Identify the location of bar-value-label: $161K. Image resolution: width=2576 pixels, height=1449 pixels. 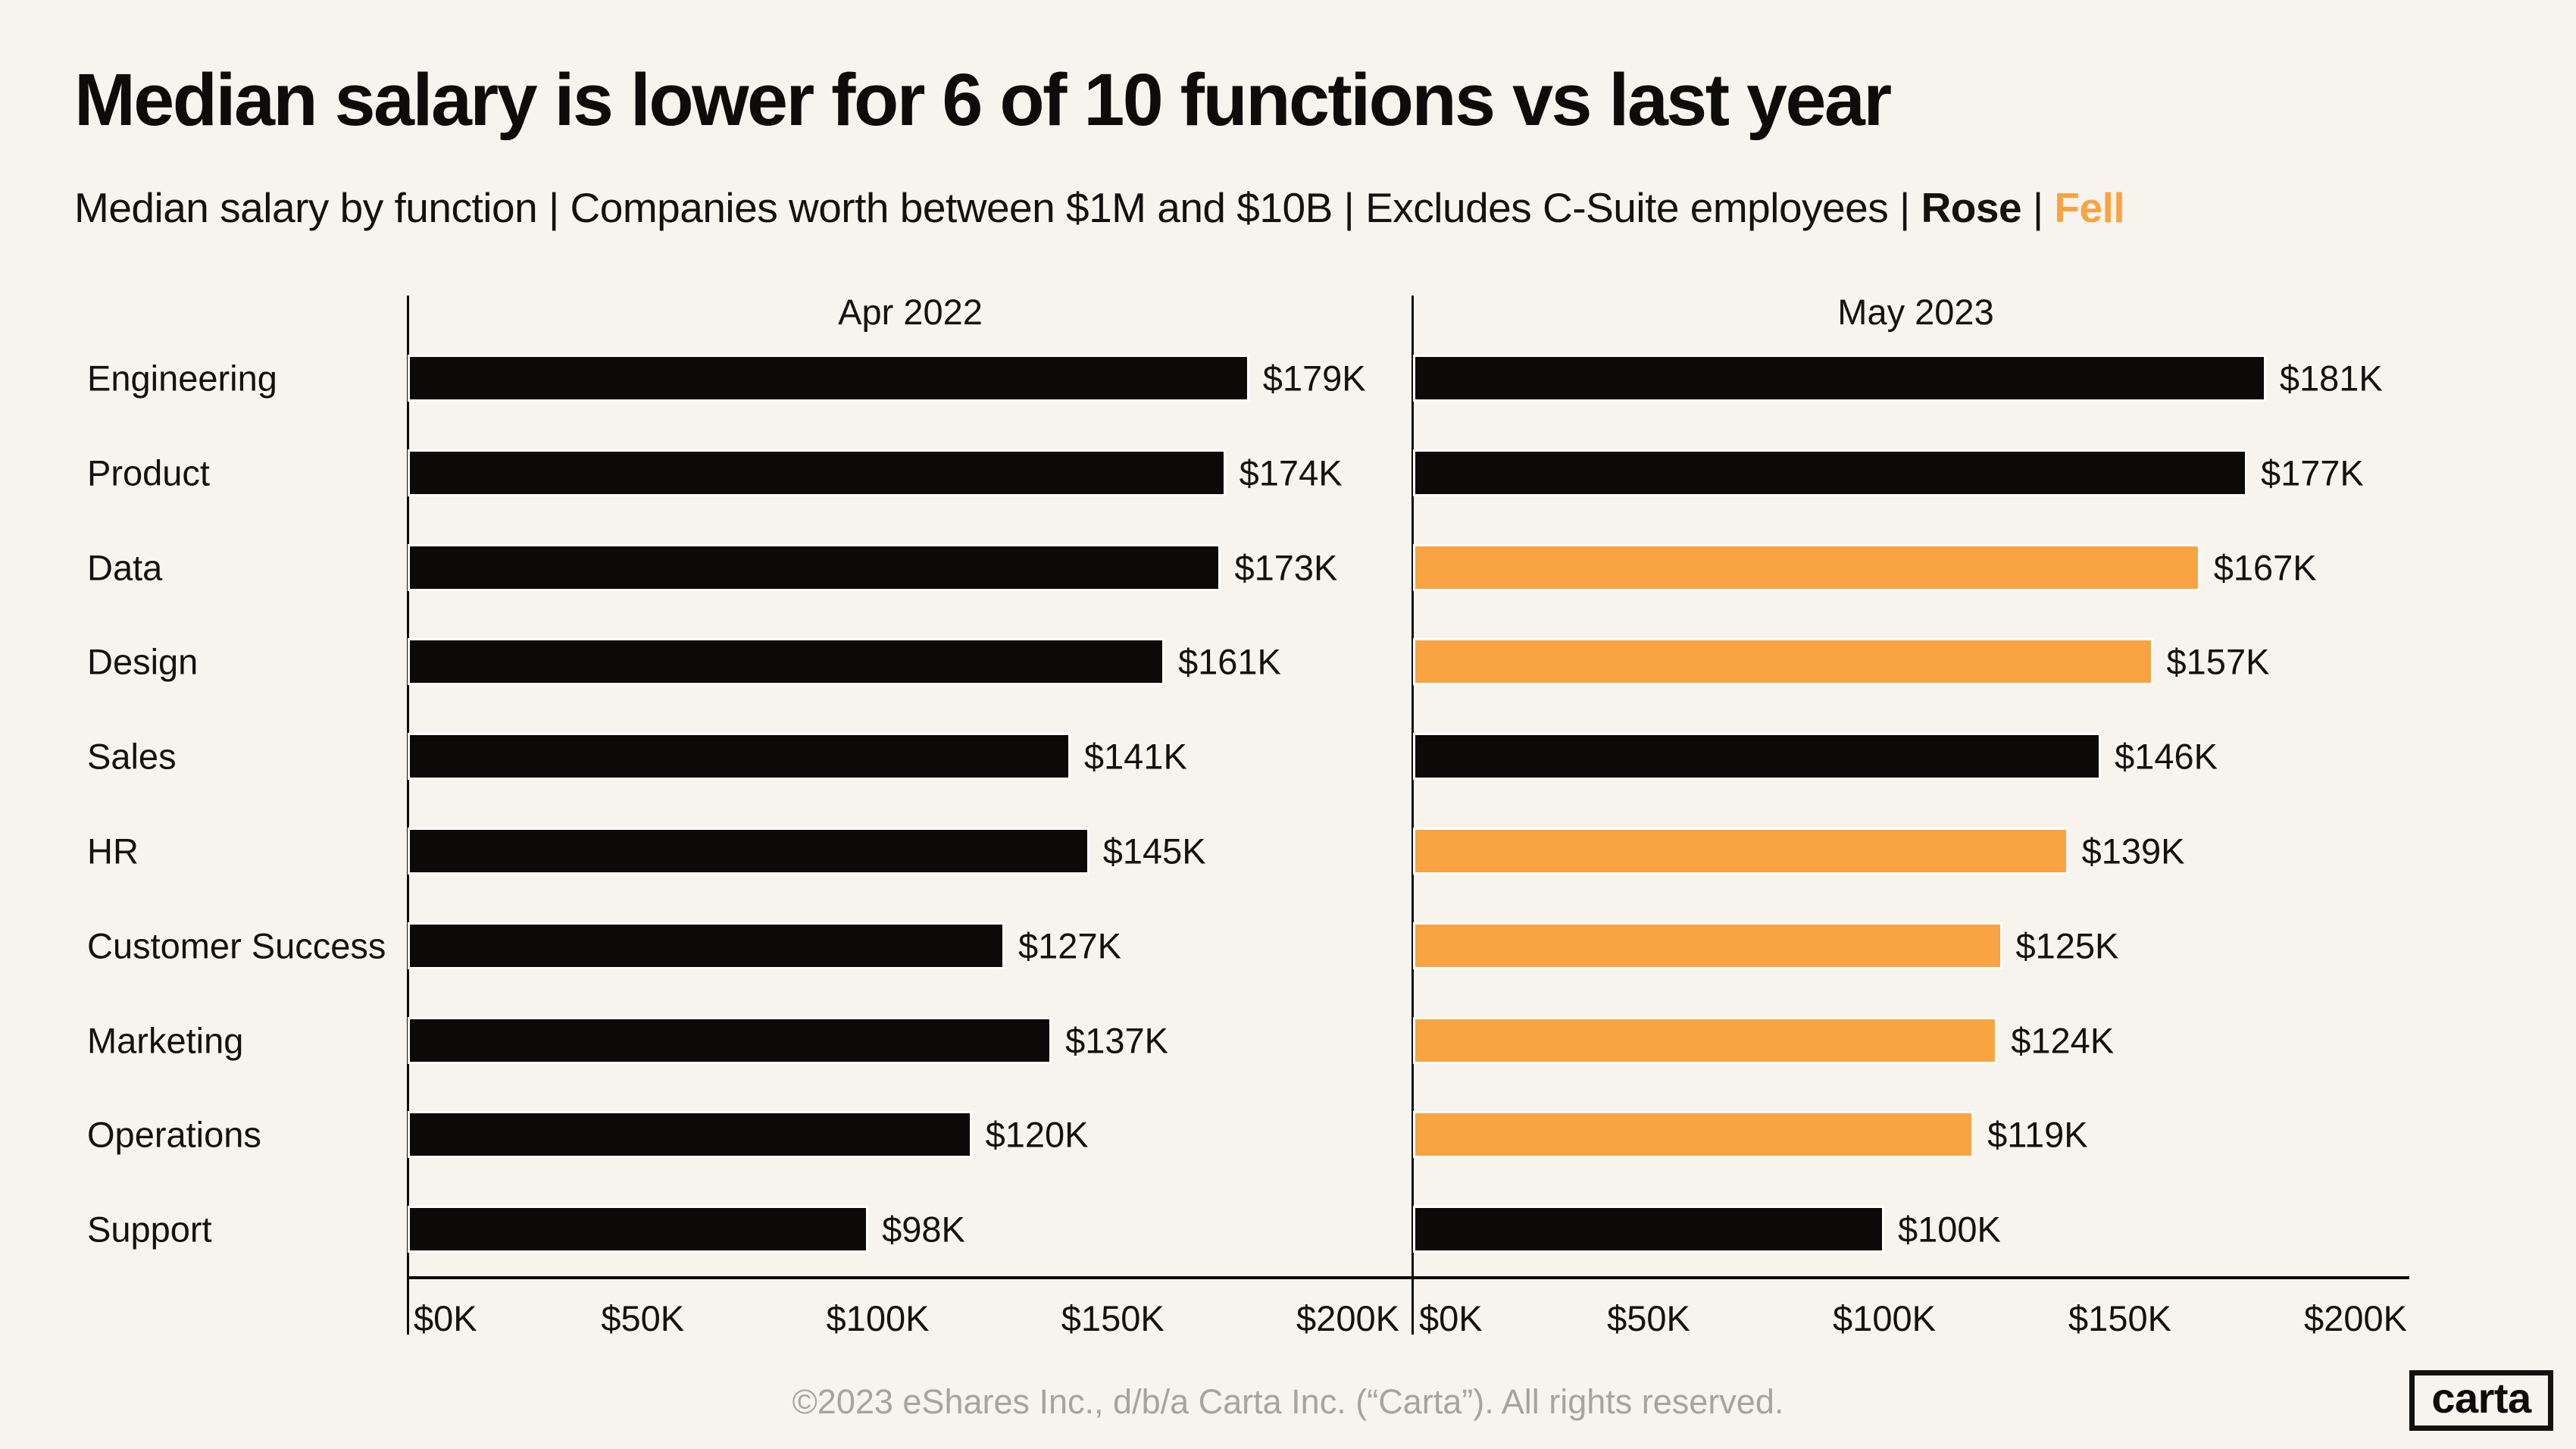
(1229, 662).